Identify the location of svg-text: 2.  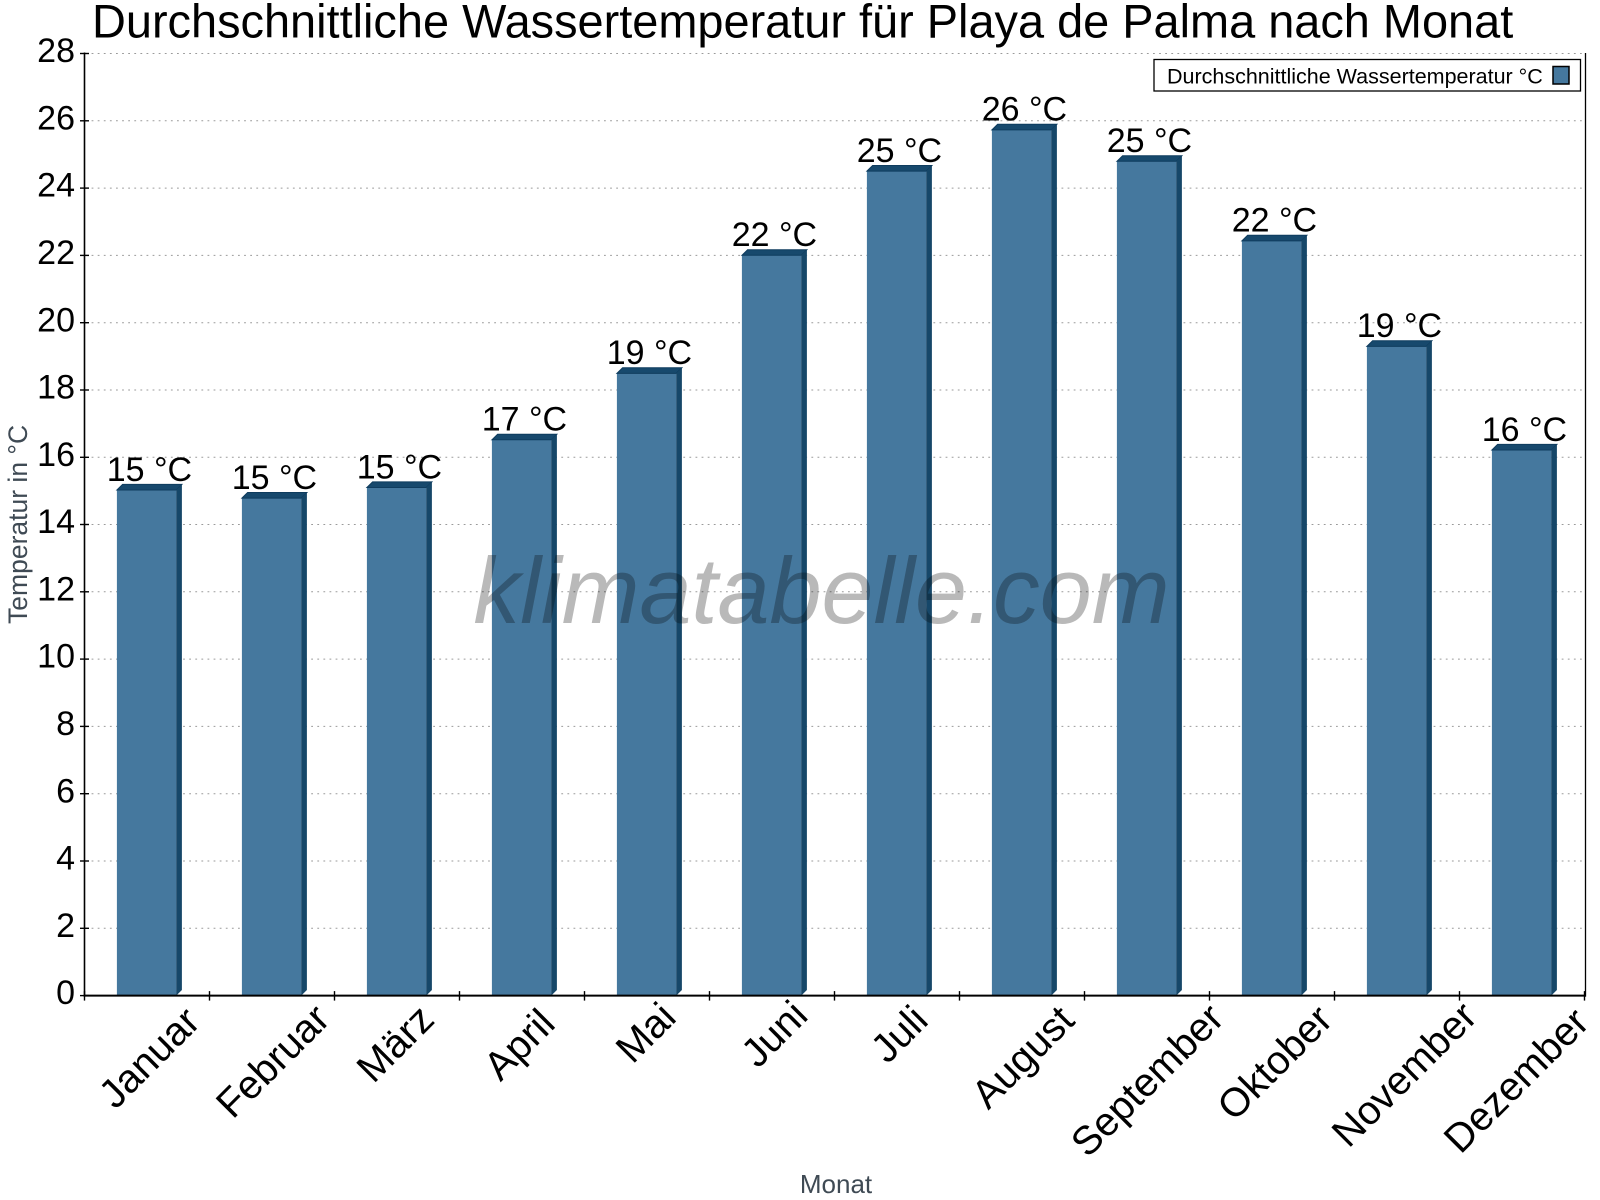
(65, 926).